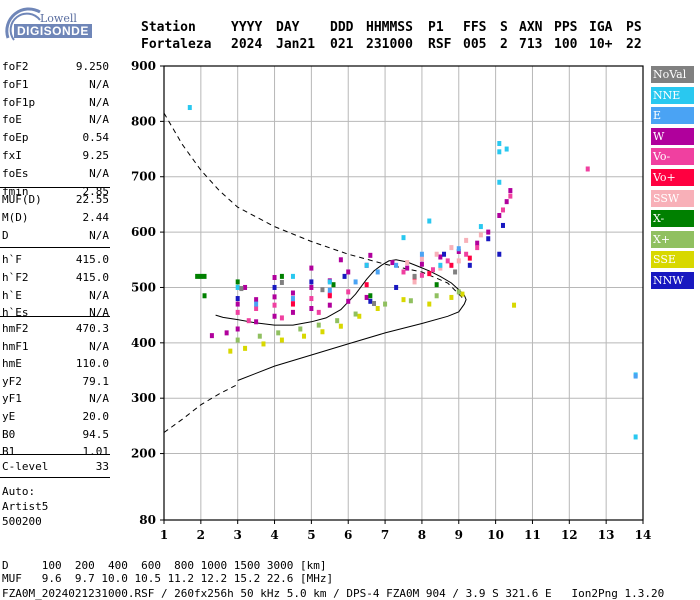 The height and width of the screenshot is (600, 700). What do you see at coordinates (672, 136) in the screenshot?
I see `legend-item-w: W` at bounding box center [672, 136].